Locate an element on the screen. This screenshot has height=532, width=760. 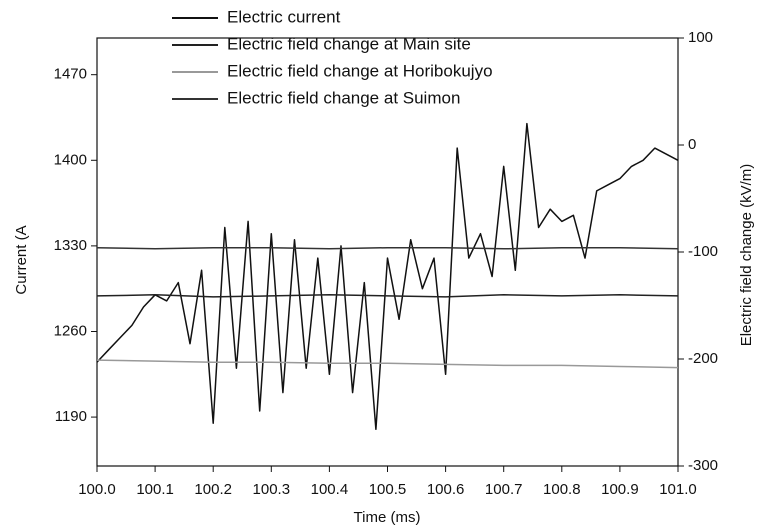
x-tick-label: 100.4 is located at coordinates (330, 489).